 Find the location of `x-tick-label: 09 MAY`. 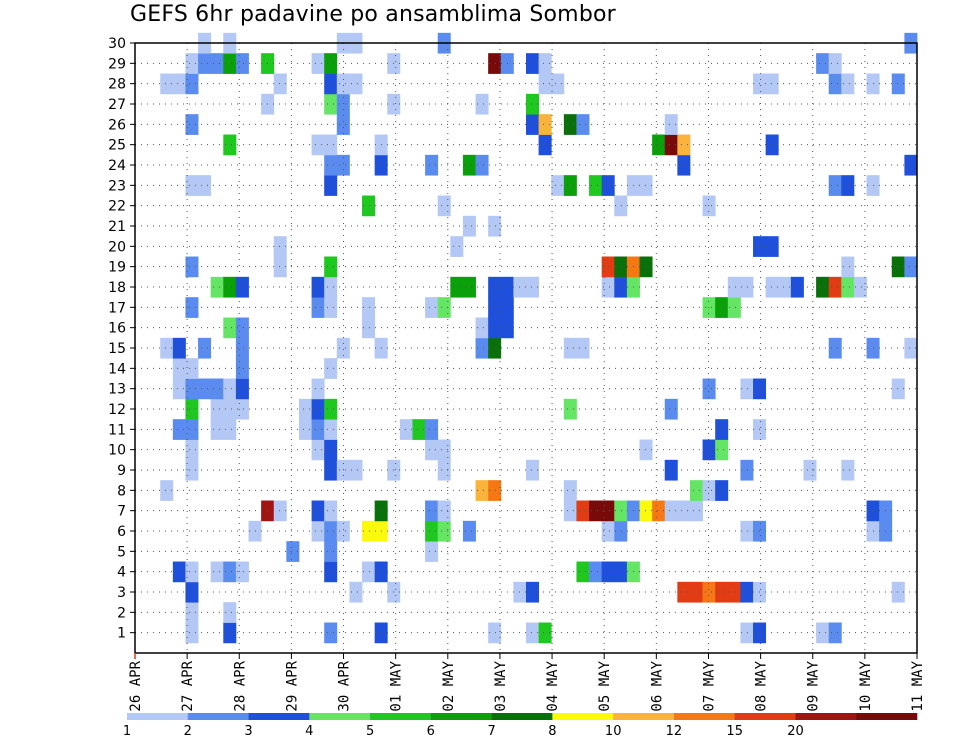

x-tick-label: 09 MAY is located at coordinates (814, 685).